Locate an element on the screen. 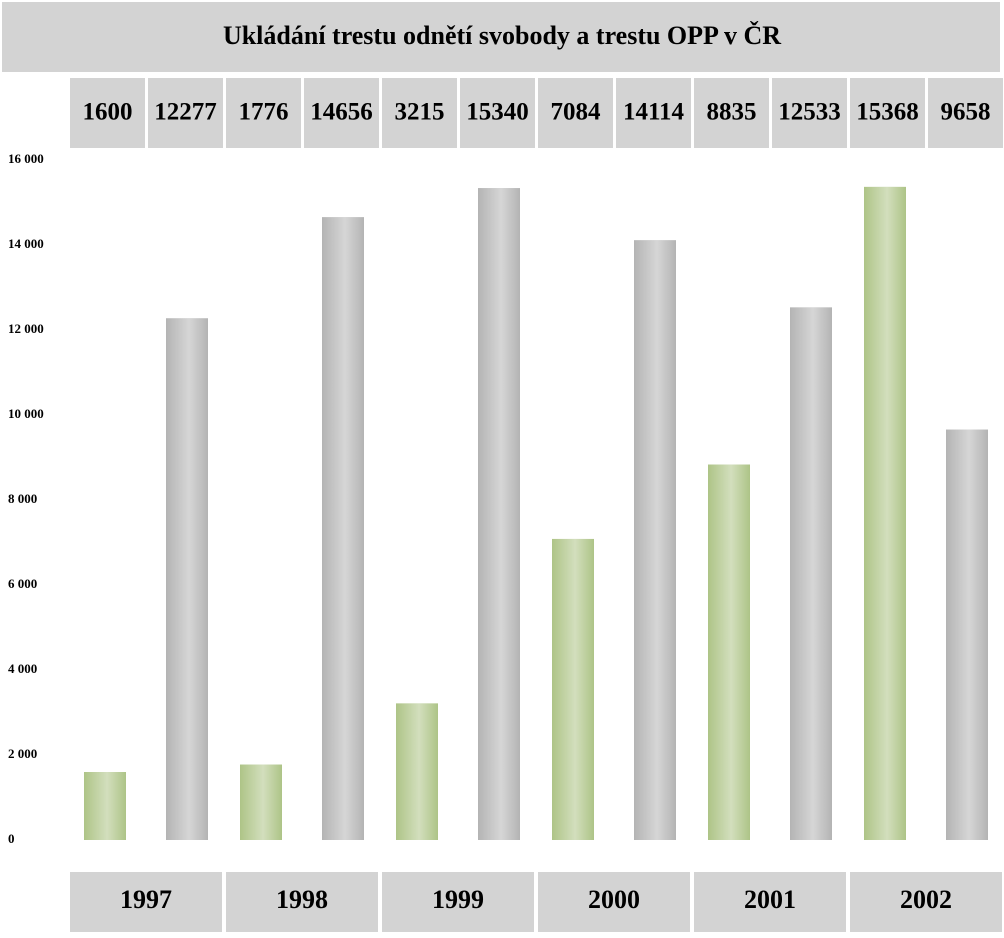  value-label: 3215 is located at coordinates (420, 112).